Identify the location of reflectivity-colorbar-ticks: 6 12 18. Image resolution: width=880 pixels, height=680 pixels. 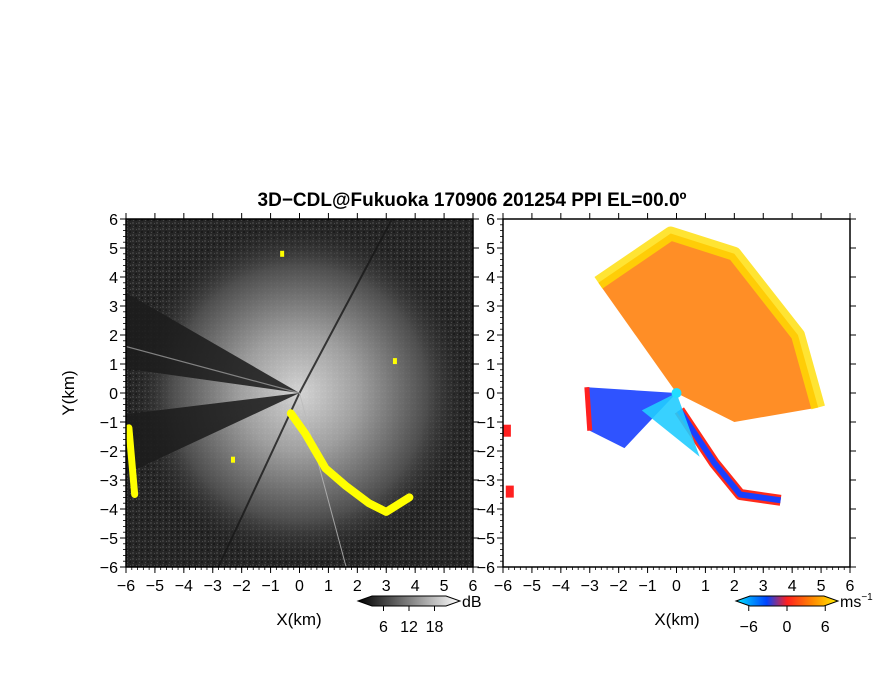
(411, 621).